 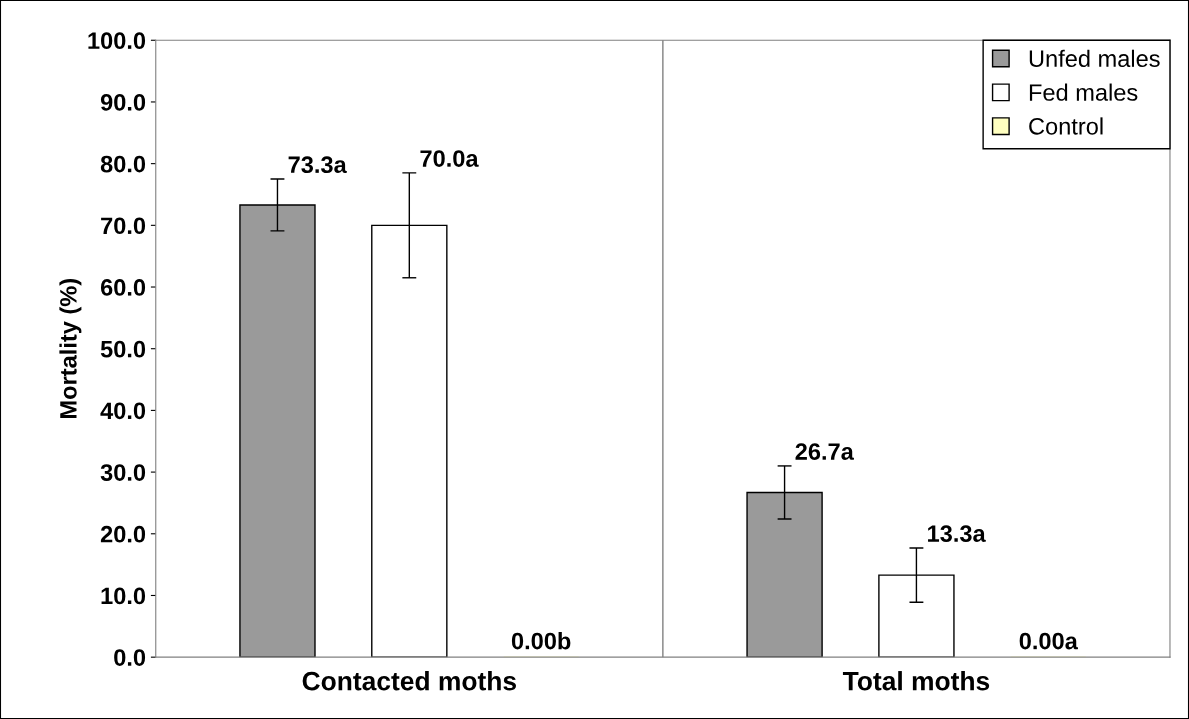 I want to click on data-label: 70.0a, so click(x=449, y=158).